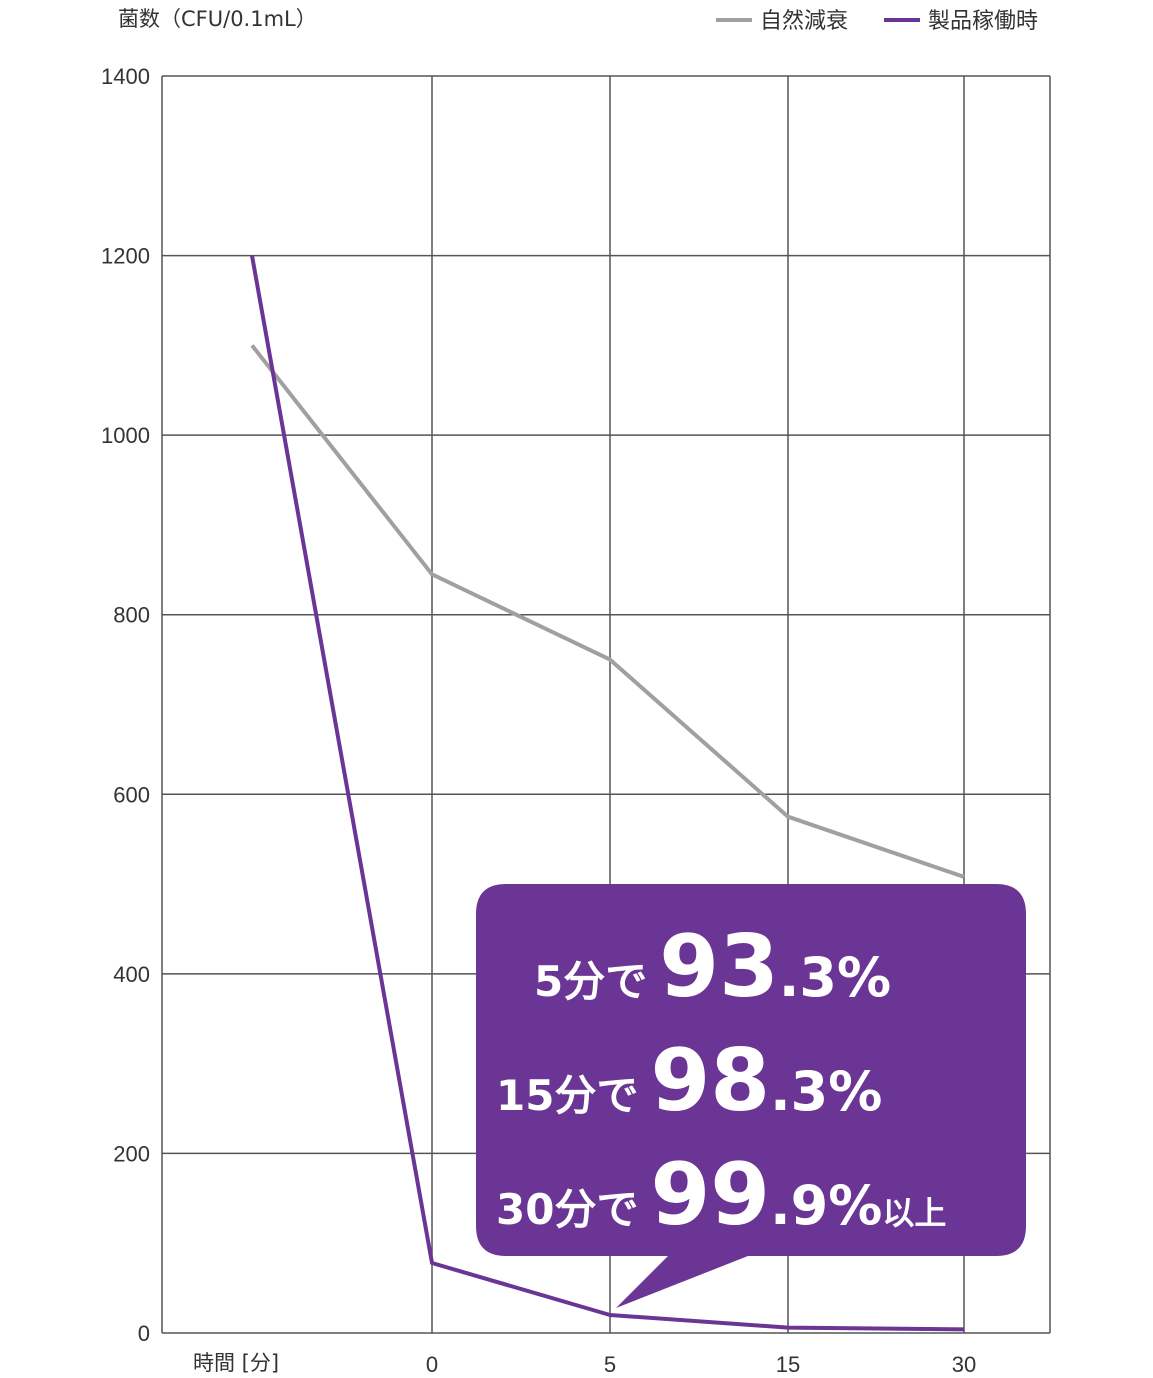 The height and width of the screenshot is (1378, 1153). What do you see at coordinates (914, 1213) in the screenshot?
I see `callout-line-30min-suffix: 以上` at bounding box center [914, 1213].